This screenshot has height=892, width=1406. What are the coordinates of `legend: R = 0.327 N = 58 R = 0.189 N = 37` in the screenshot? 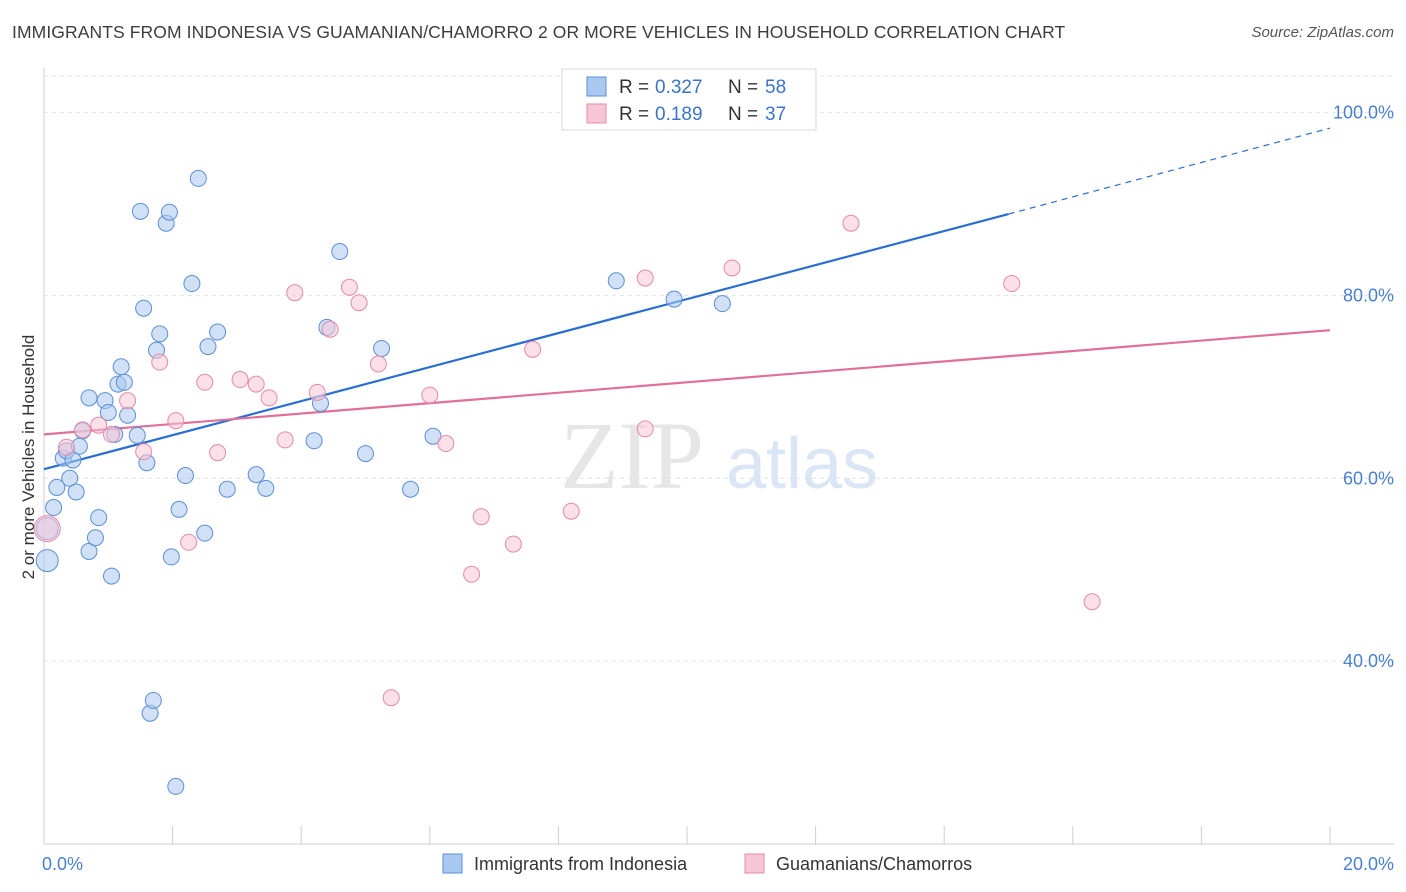 It's located at (689, 99).